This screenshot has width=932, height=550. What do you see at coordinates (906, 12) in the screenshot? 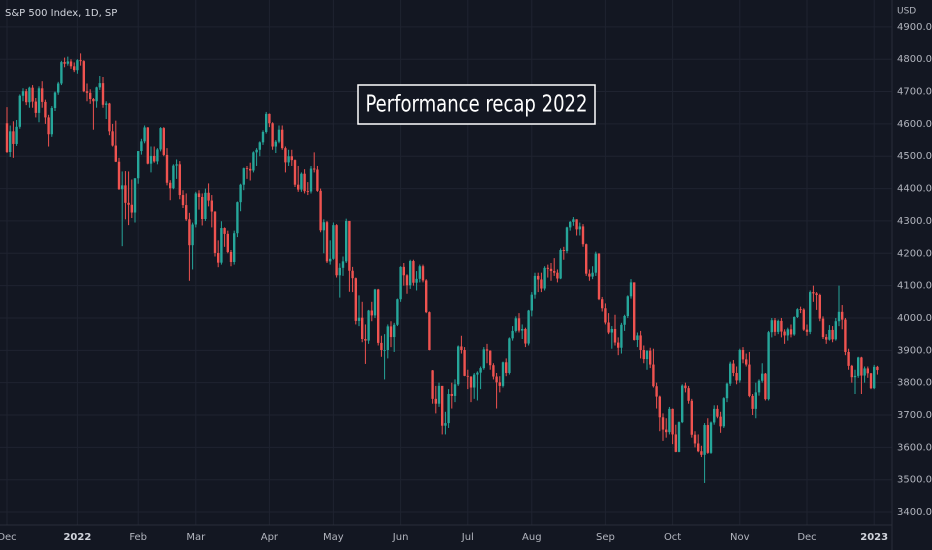
I see `currency-label: USD` at bounding box center [906, 12].